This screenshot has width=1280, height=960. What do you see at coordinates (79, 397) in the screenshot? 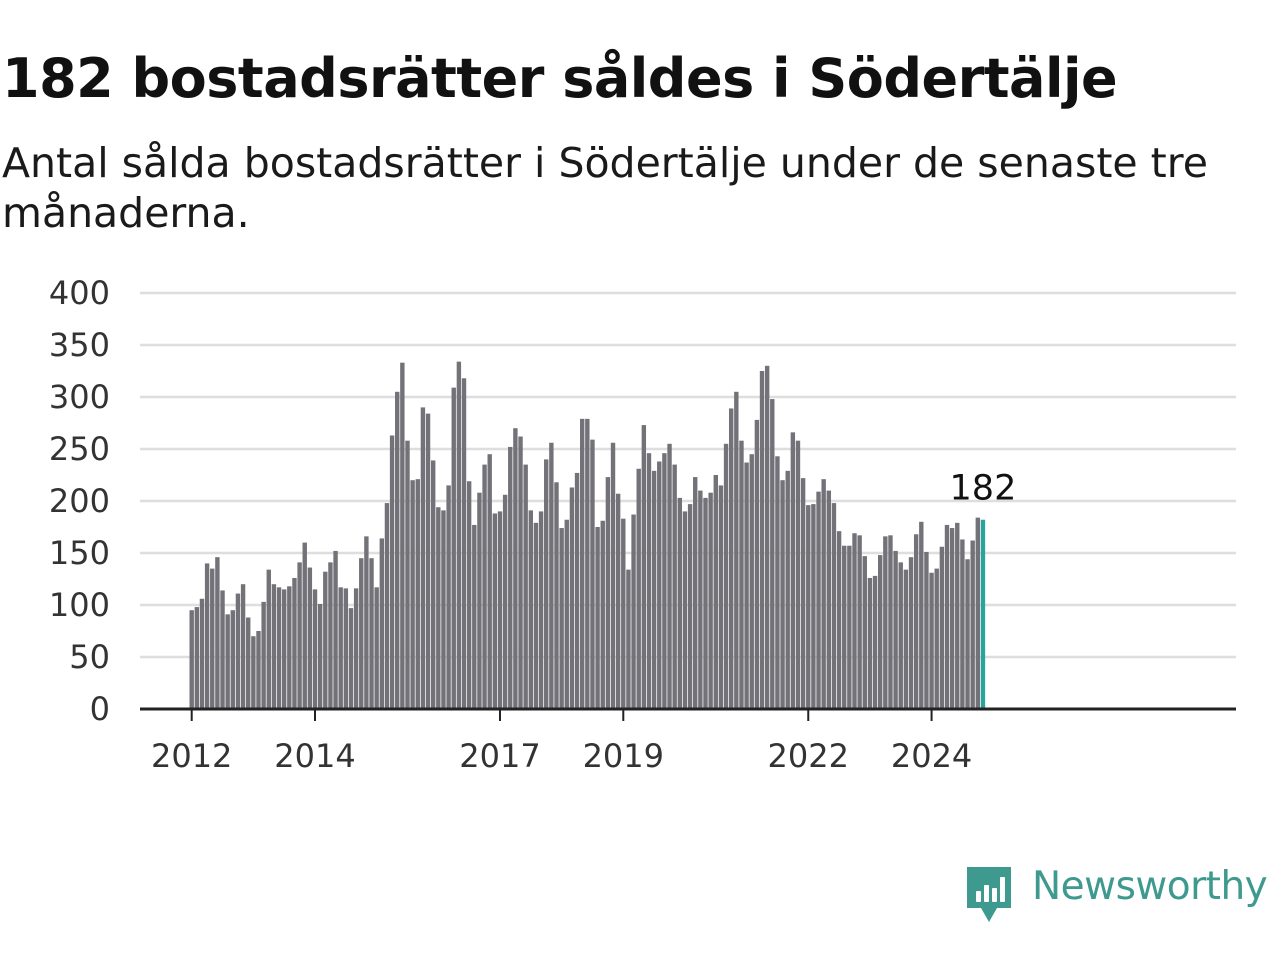
I see `y-tick-label: 300` at bounding box center [79, 397].